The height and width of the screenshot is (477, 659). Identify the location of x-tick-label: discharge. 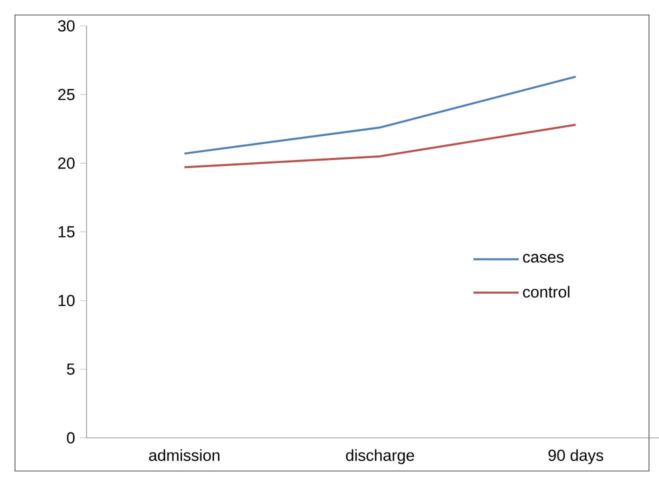
(380, 456).